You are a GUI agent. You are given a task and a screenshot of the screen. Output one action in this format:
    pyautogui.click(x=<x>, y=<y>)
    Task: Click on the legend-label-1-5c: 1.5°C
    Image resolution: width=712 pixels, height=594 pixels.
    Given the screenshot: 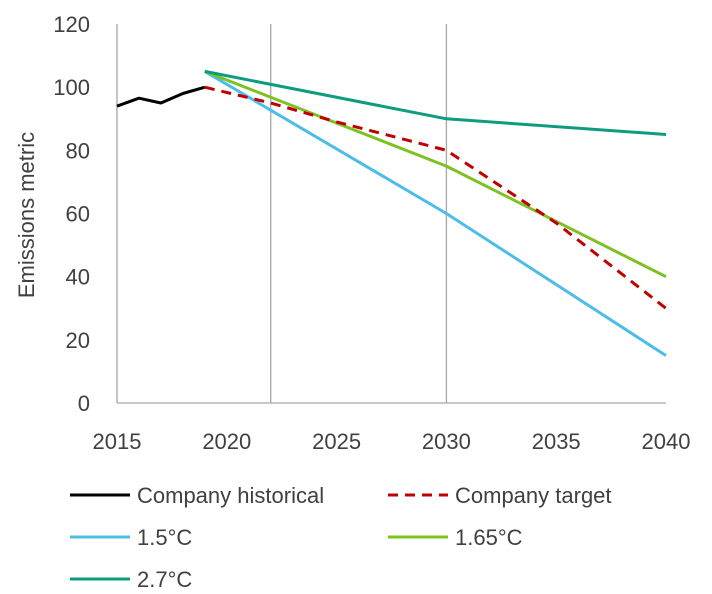 What is the action you would take?
    pyautogui.click(x=164, y=537)
    